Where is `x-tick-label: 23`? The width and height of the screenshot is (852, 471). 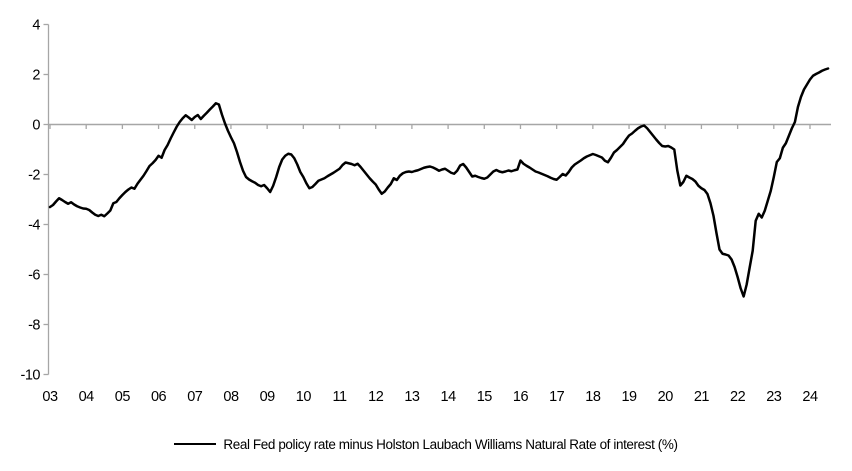
x-tick-label: 23 is located at coordinates (774, 397).